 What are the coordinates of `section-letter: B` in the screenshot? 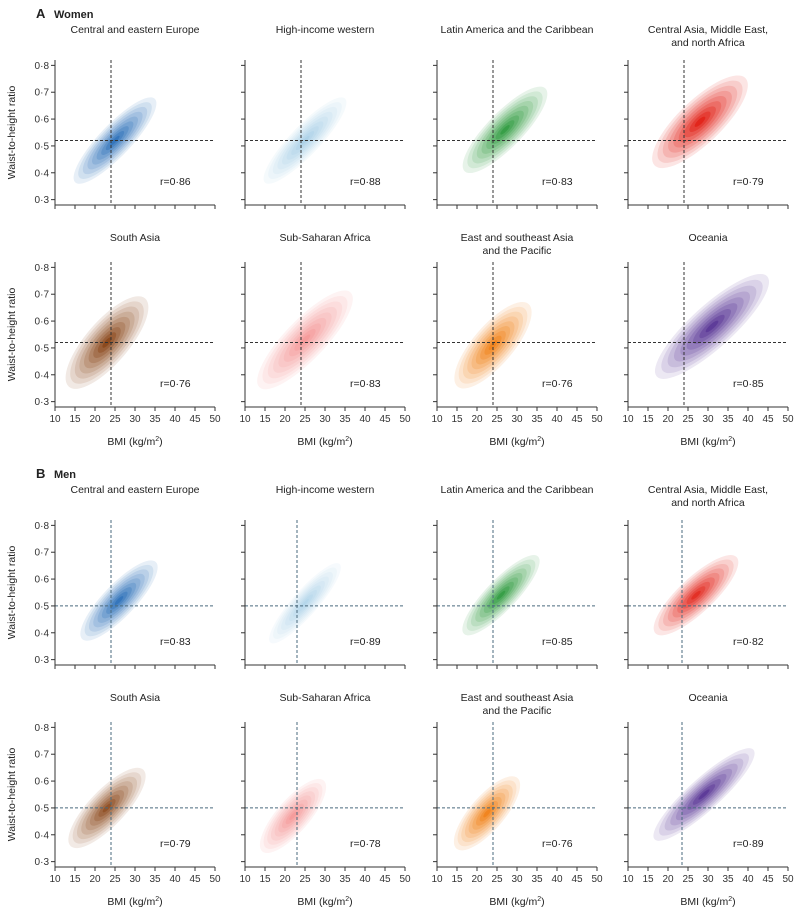 It's located at (40, 473).